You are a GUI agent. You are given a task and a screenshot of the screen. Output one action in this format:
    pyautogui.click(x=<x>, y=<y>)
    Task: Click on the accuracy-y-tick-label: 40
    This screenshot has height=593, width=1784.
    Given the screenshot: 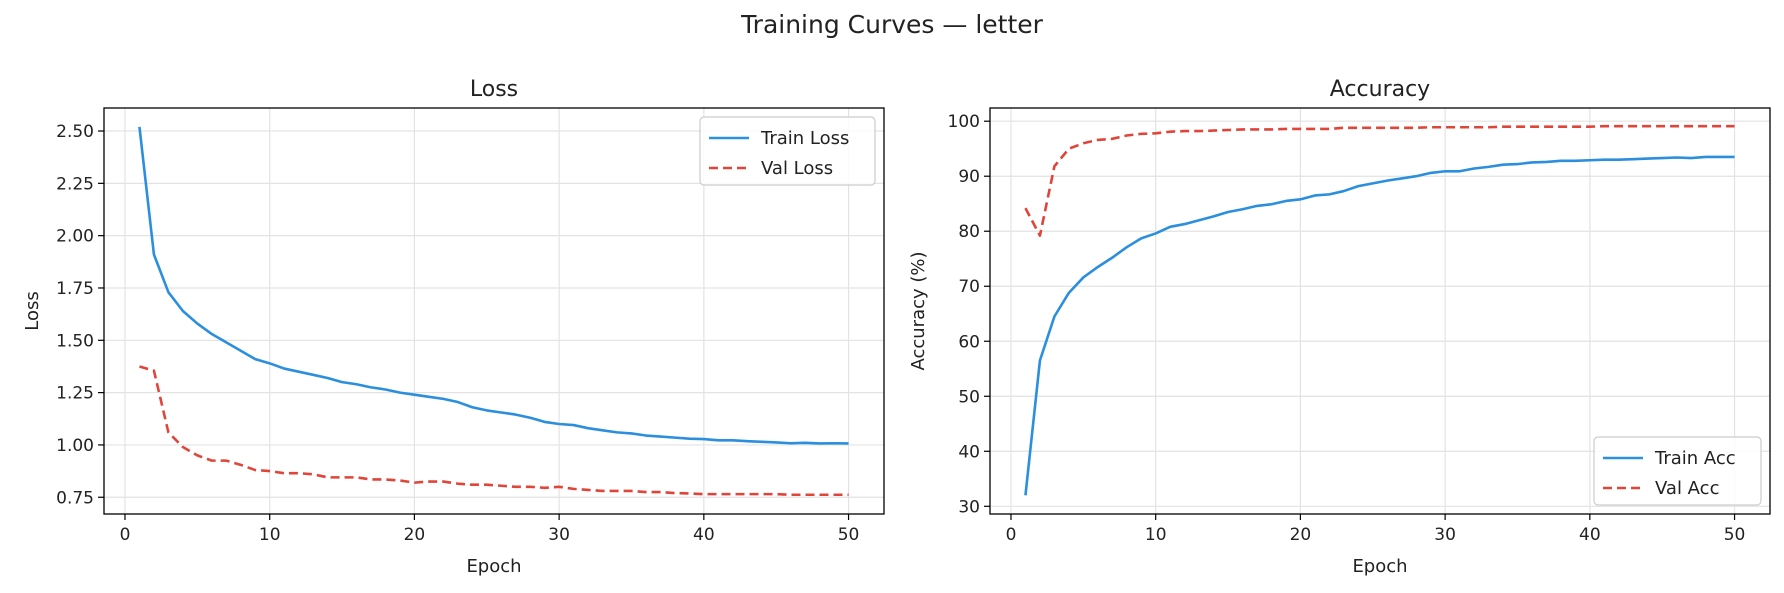 What is the action you would take?
    pyautogui.click(x=969, y=452)
    